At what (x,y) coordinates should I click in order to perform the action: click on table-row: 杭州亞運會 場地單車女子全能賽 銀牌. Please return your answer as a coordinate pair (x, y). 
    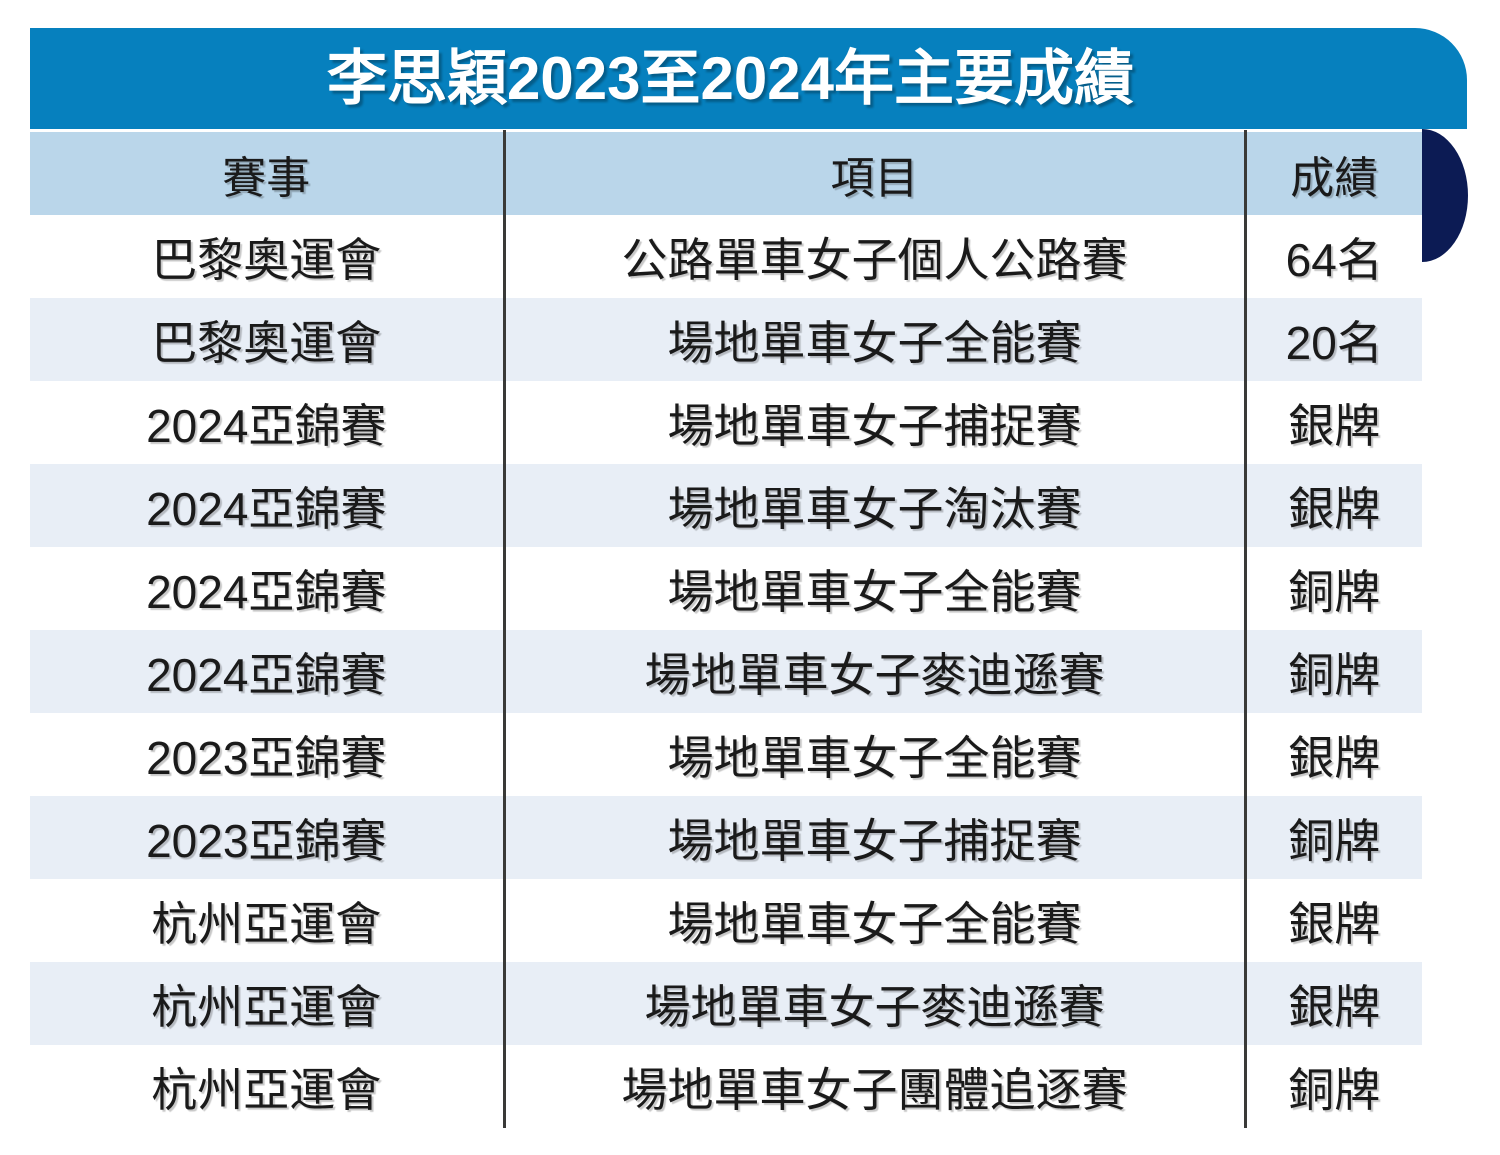
    Looking at the image, I should click on (726, 920).